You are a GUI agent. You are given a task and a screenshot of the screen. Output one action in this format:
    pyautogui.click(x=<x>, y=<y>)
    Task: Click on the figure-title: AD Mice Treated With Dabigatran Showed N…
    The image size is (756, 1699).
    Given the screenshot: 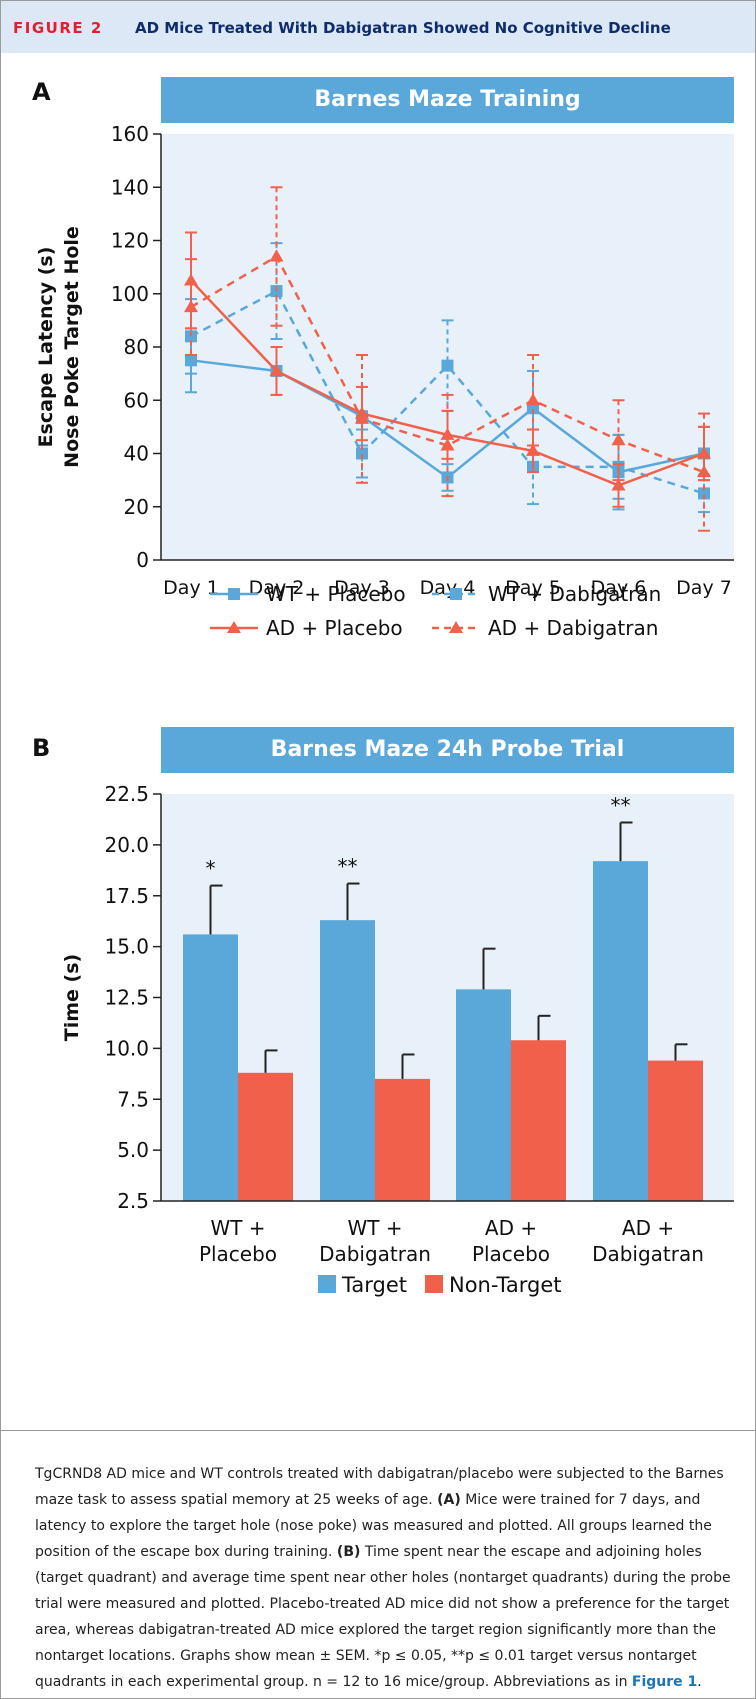 What is the action you would take?
    pyautogui.click(x=403, y=28)
    